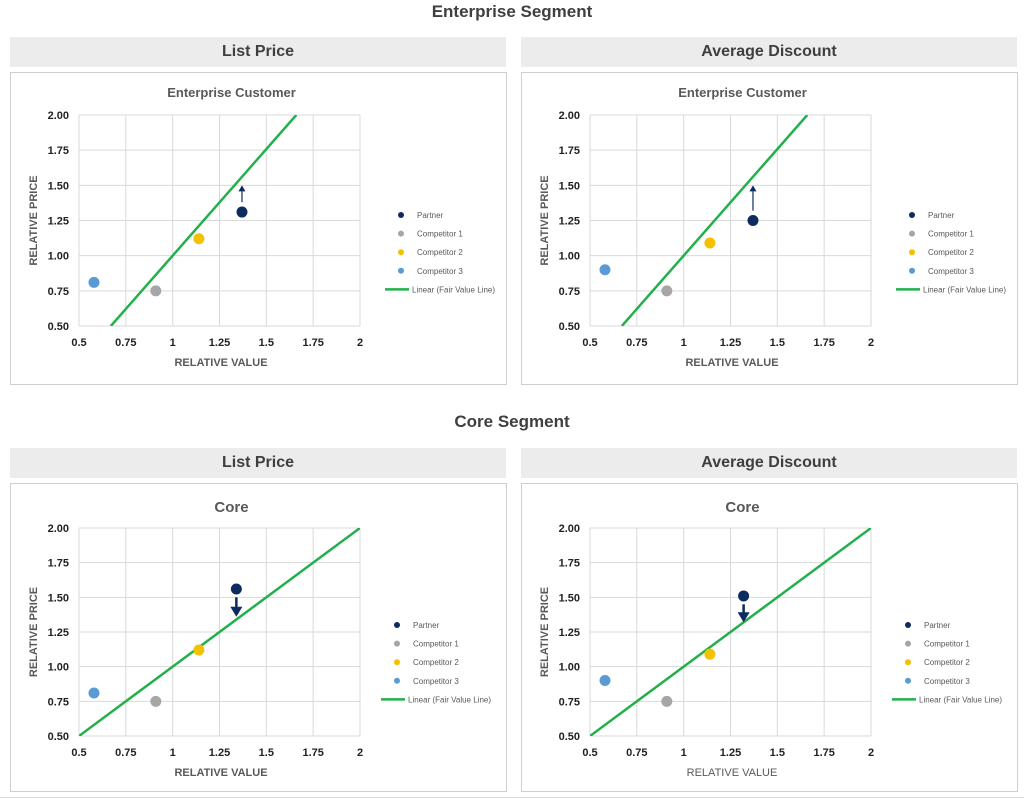 This screenshot has height=801, width=1024. I want to click on legend-label: Linear (Fair Value Line), so click(453, 289).